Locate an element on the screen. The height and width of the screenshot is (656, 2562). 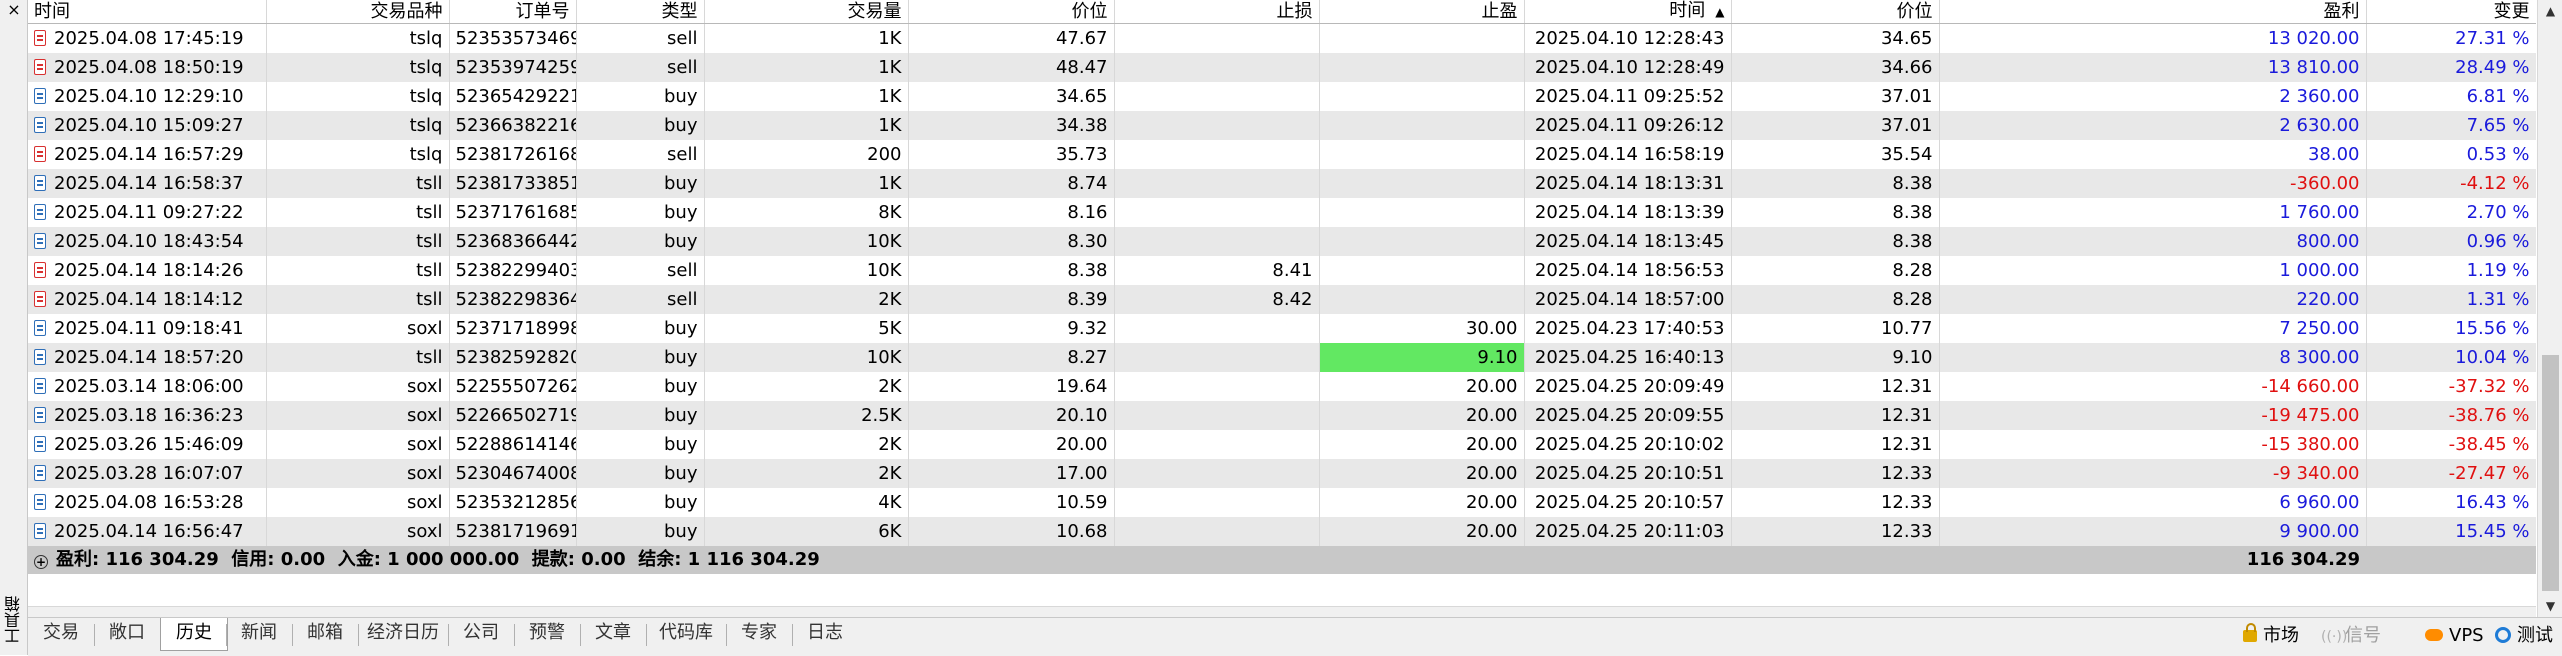
close-icon: × is located at coordinates (14, 9).